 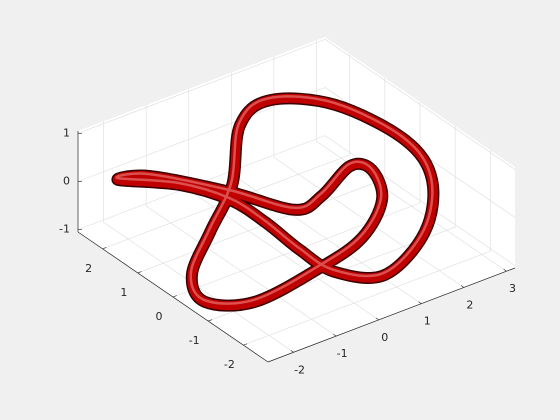 I want to click on y-tick-label: 1, so click(x=123, y=292).